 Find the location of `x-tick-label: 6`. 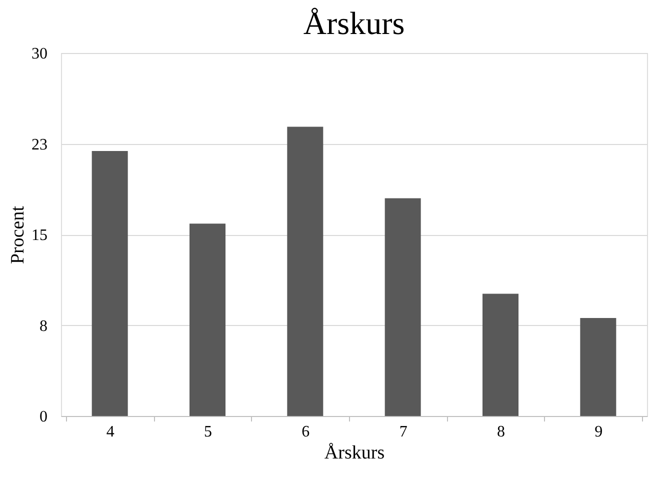

x-tick-label: 6 is located at coordinates (306, 432).